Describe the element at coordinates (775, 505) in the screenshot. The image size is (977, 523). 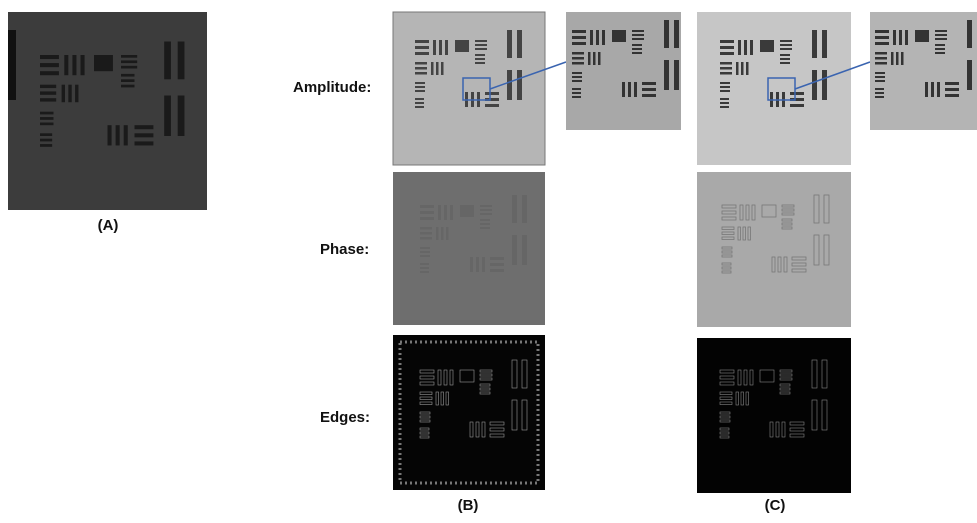
I see `panel-label: (C)` at that location.